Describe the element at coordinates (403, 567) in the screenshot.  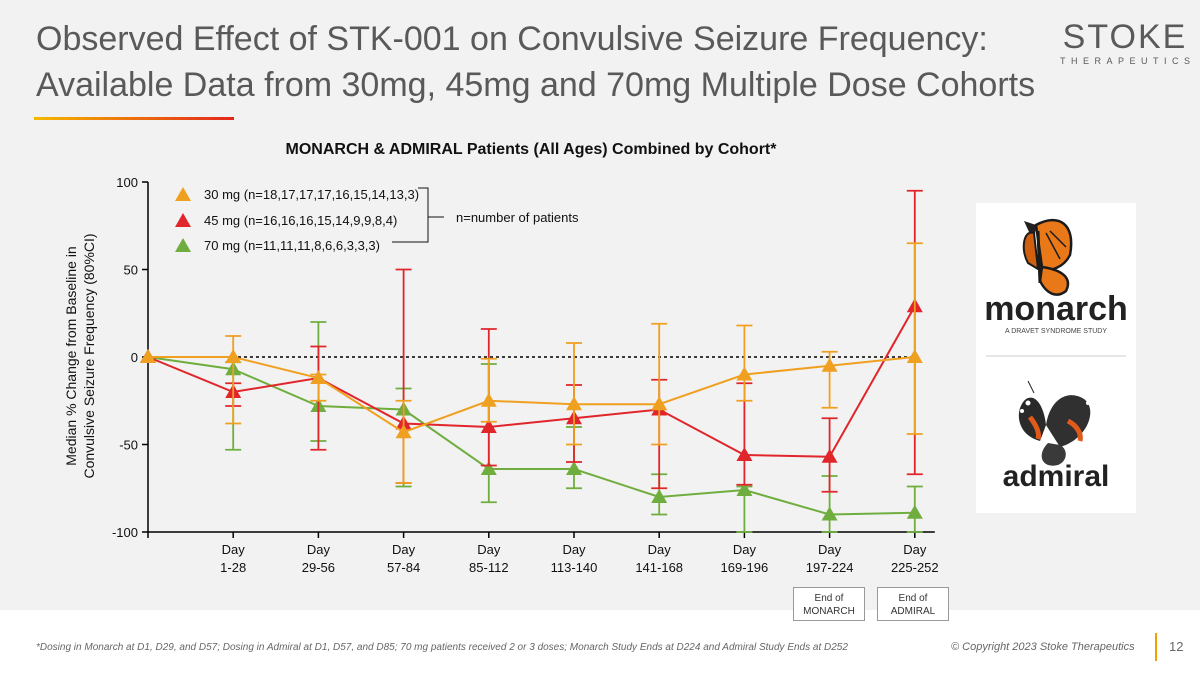
I see `x-tick-label-range: 57-84` at that location.